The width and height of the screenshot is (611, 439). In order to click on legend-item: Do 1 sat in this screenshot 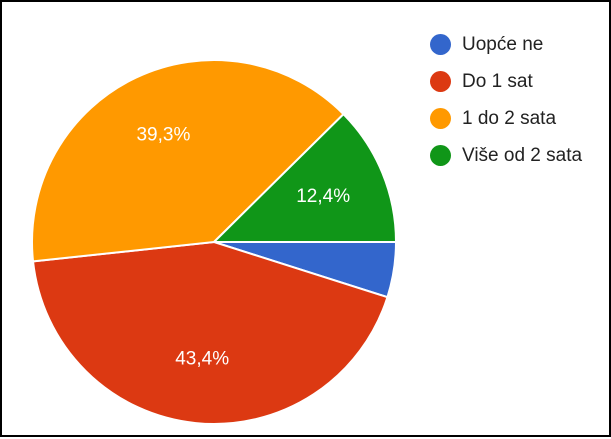, I will do `click(506, 81)`.